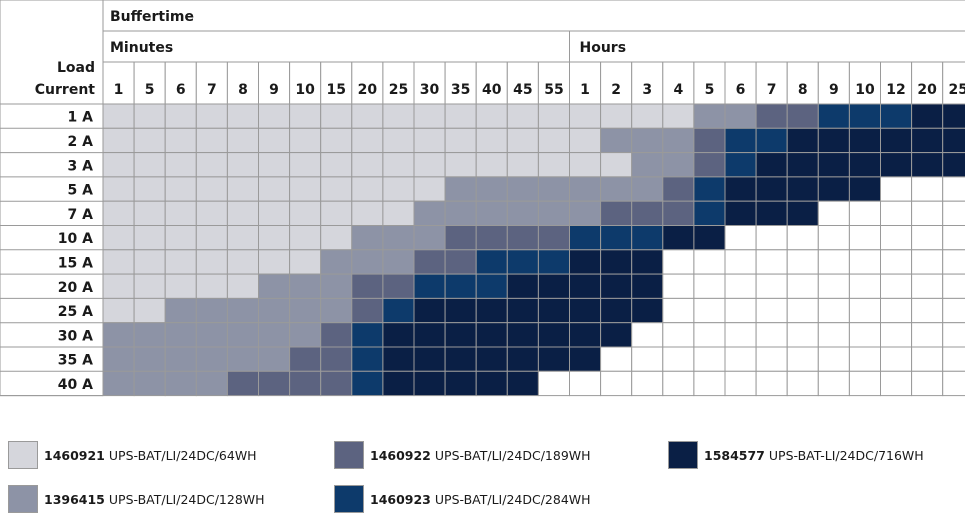 Image resolution: width=965 pixels, height=514 pixels. Describe the element at coordinates (767, 46) in the screenshot. I see `hours-header` at that location.